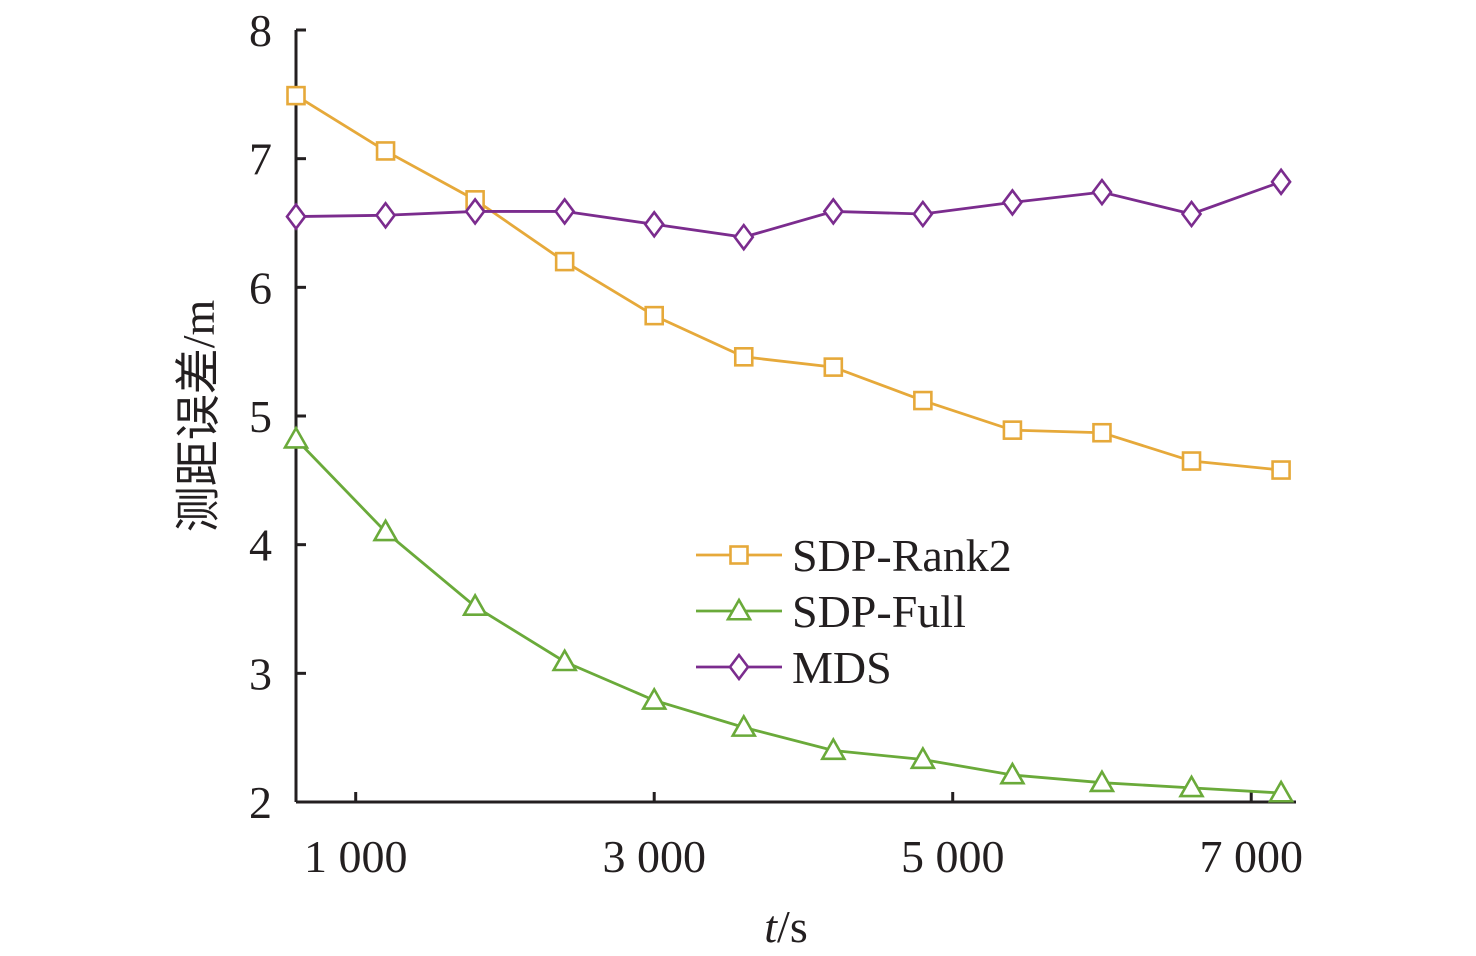 This screenshot has height=956, width=1476. Describe the element at coordinates (260, 802) in the screenshot. I see `y-tick-label: 2` at that location.